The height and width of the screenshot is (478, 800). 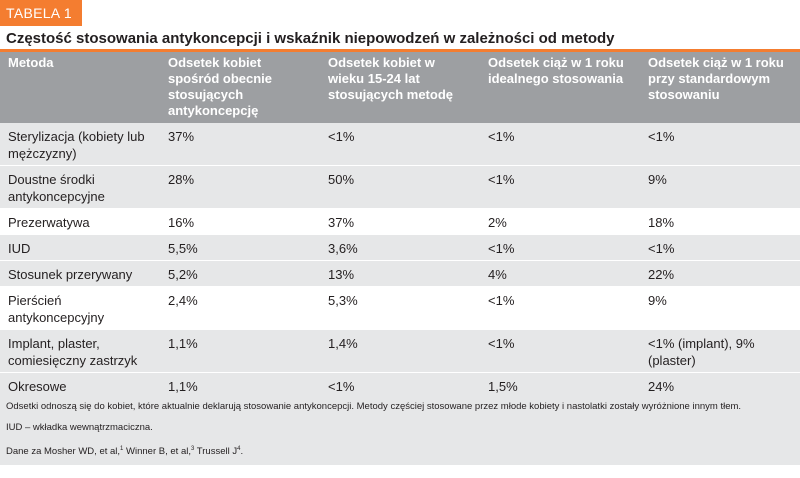 What do you see at coordinates (80, 144) in the screenshot?
I see `cell-method: Sterylizacja (kobiety lub mężczyzny)` at bounding box center [80, 144].